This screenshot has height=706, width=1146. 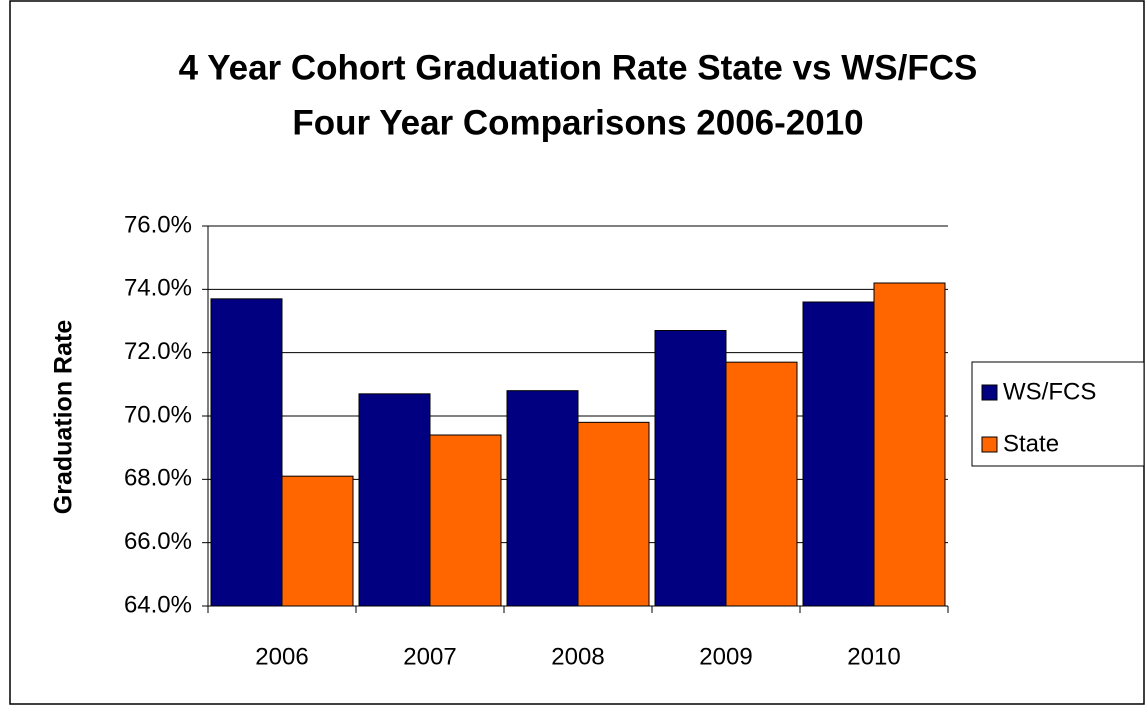 What do you see at coordinates (429, 656) in the screenshot?
I see `x-tick-label: 2007` at bounding box center [429, 656].